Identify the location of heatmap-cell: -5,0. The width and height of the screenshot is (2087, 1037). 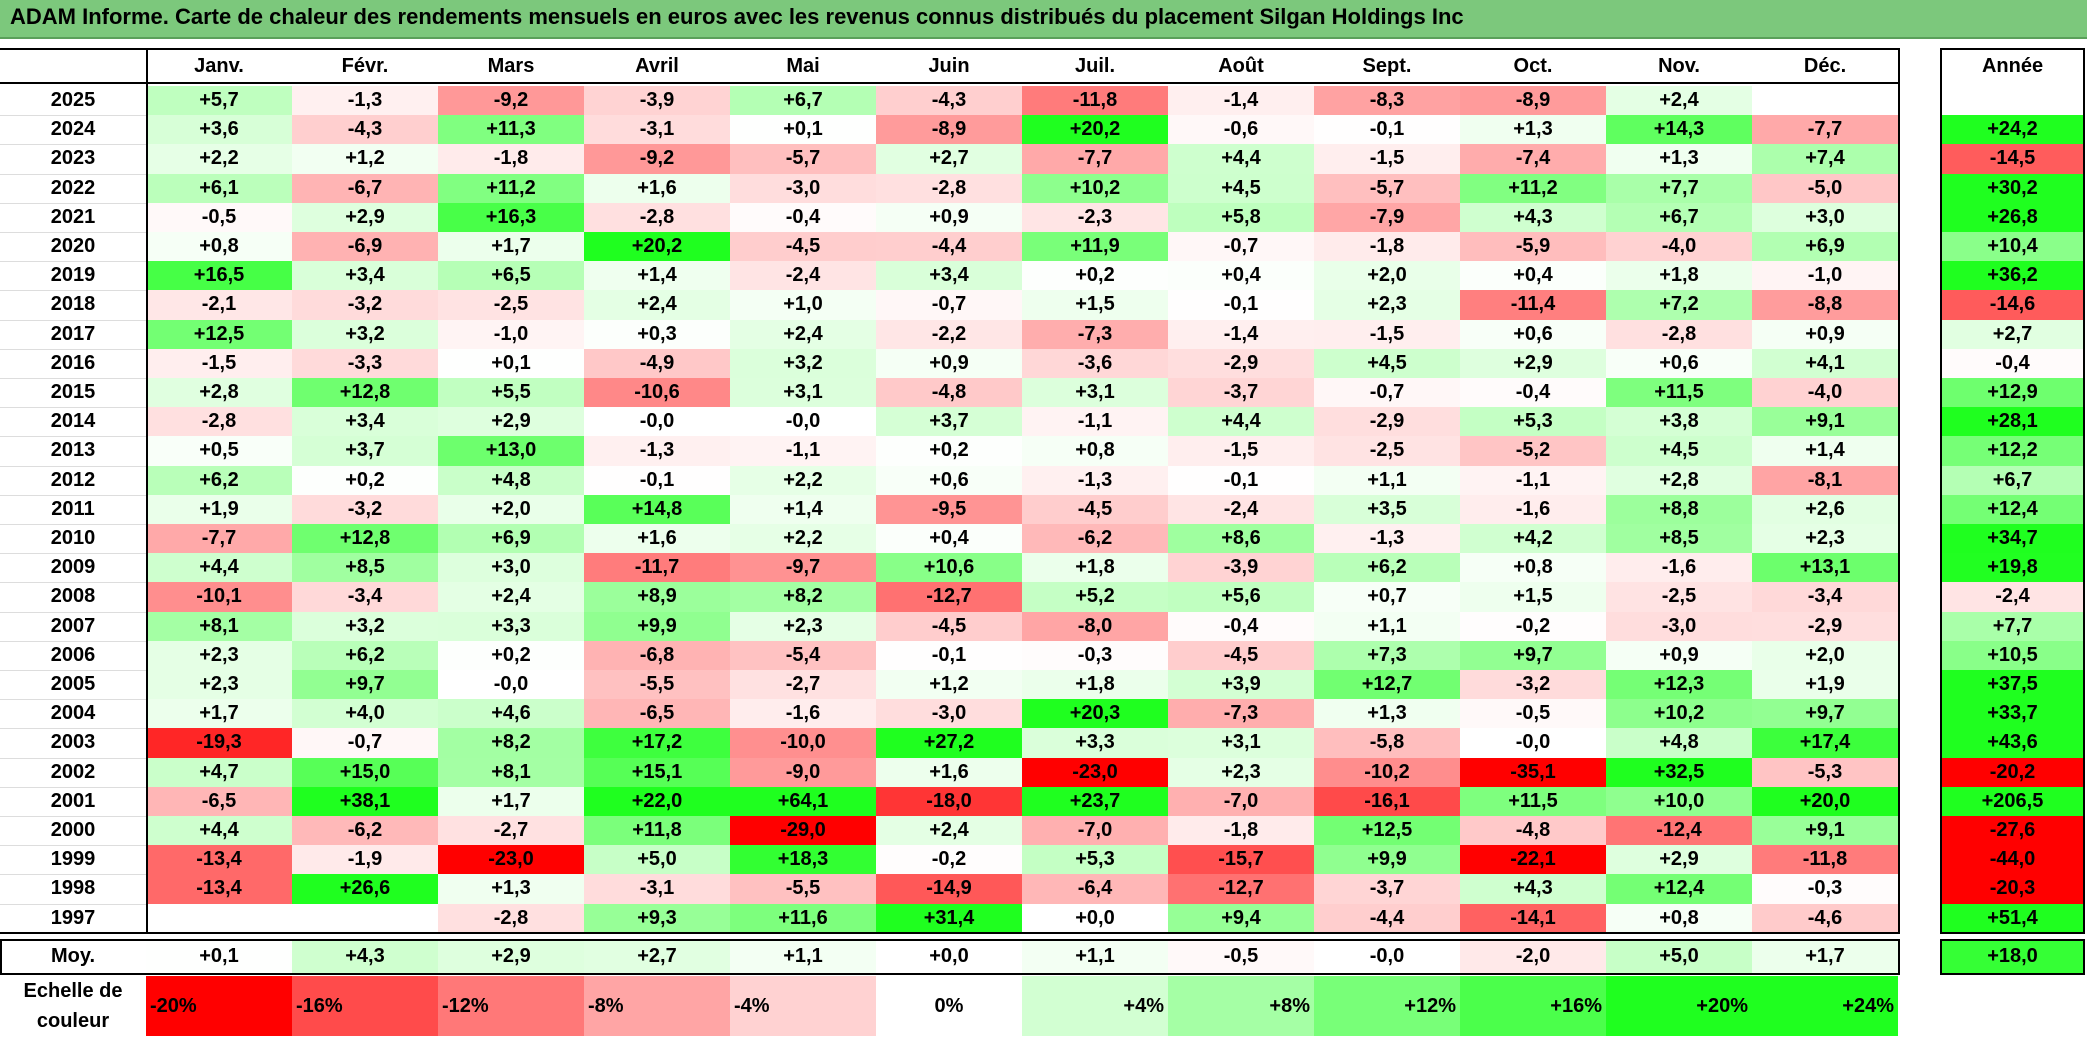
(1825, 188).